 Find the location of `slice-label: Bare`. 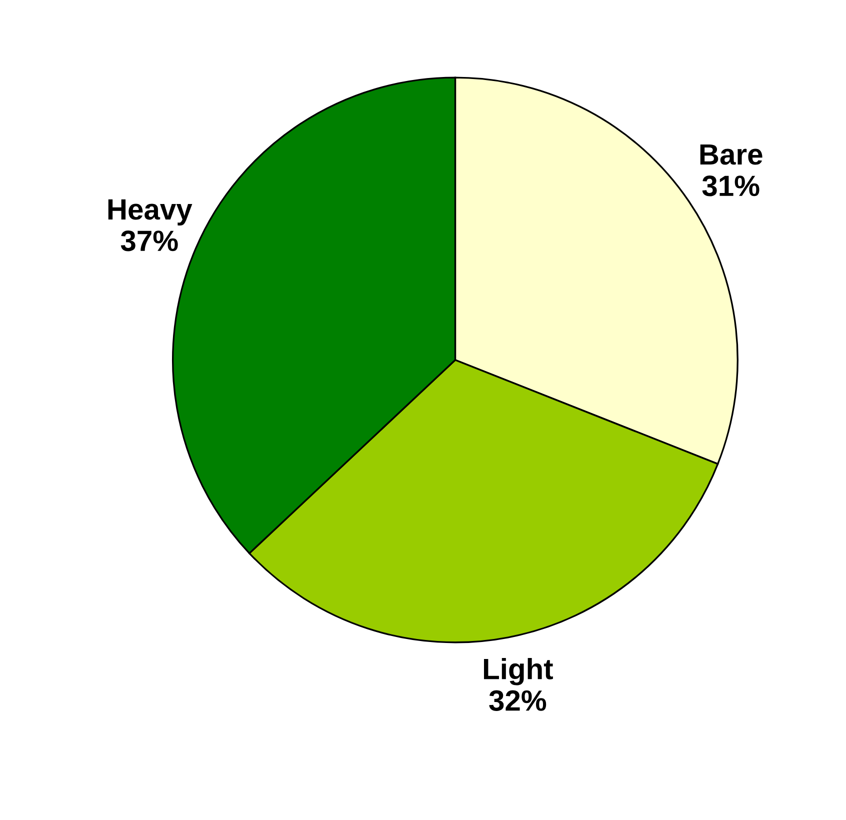

slice-label: Bare is located at coordinates (731, 154).